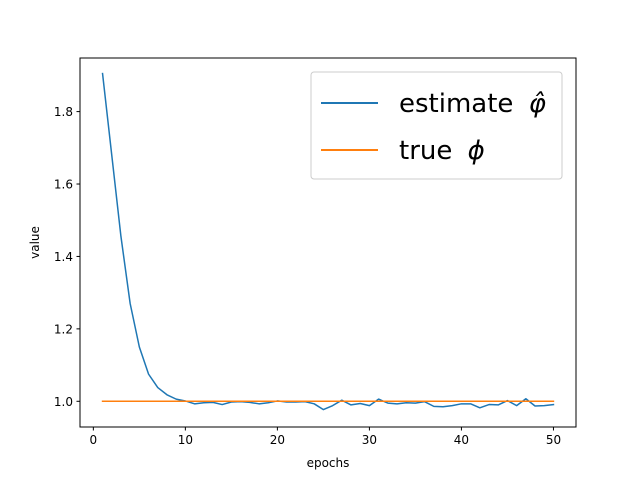  I want to click on x-tick-label: 30, so click(369, 440).